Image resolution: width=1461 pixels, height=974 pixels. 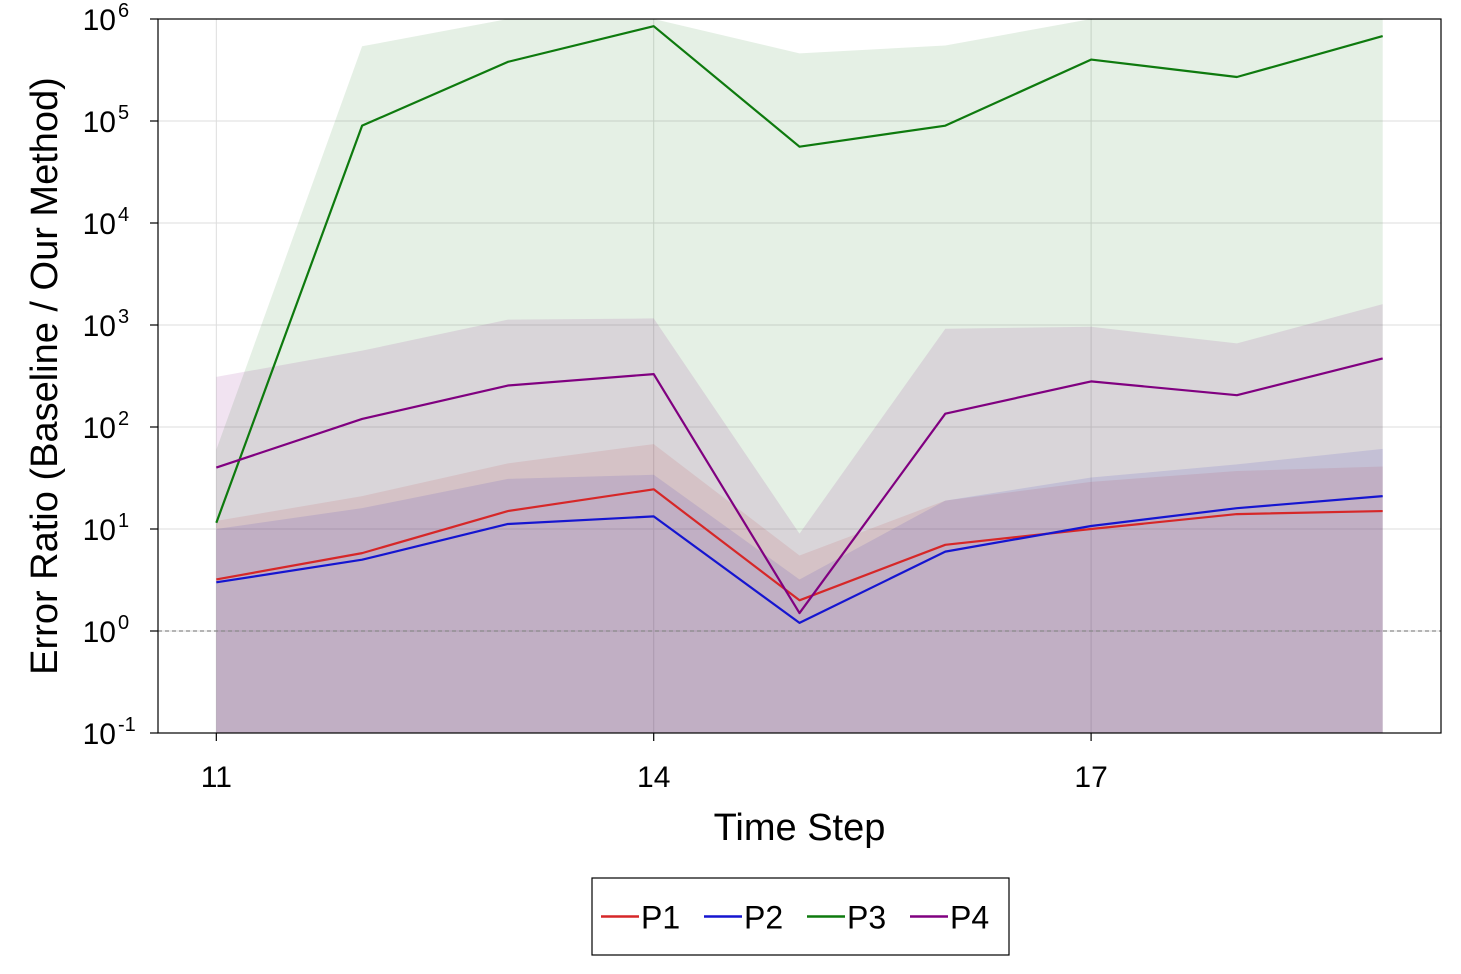 What do you see at coordinates (123, 215) in the screenshot?
I see `y-tick-exponent: 4` at bounding box center [123, 215].